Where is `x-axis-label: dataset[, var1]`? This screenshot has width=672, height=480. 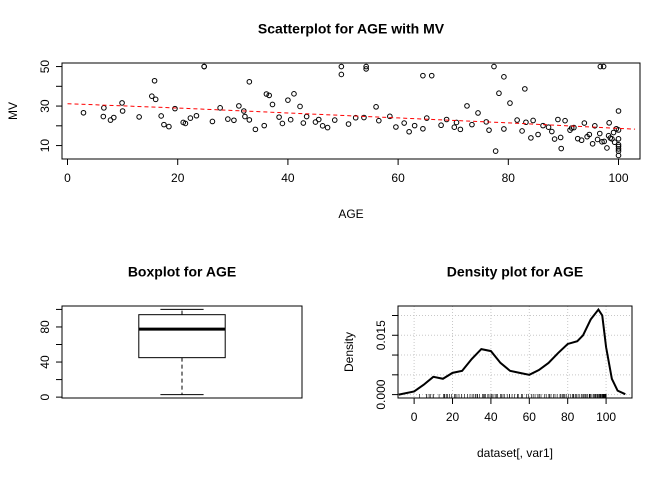 x-axis-label: dataset[, var1] is located at coordinates (515, 453).